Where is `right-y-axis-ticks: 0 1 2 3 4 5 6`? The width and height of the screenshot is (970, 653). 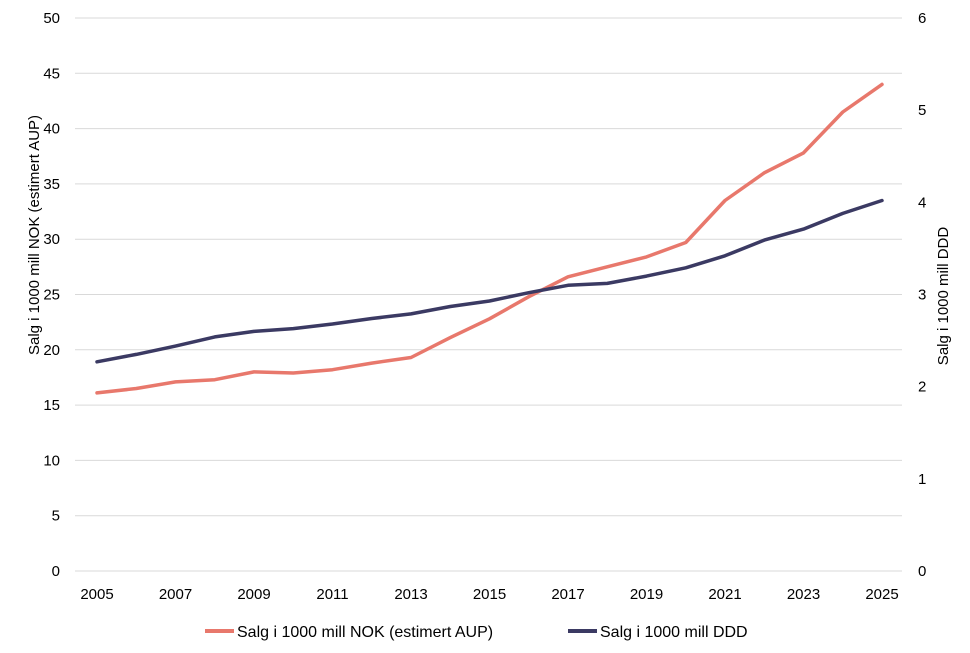 right-y-axis-ticks: 0 1 2 3 4 5 6 is located at coordinates (922, 295).